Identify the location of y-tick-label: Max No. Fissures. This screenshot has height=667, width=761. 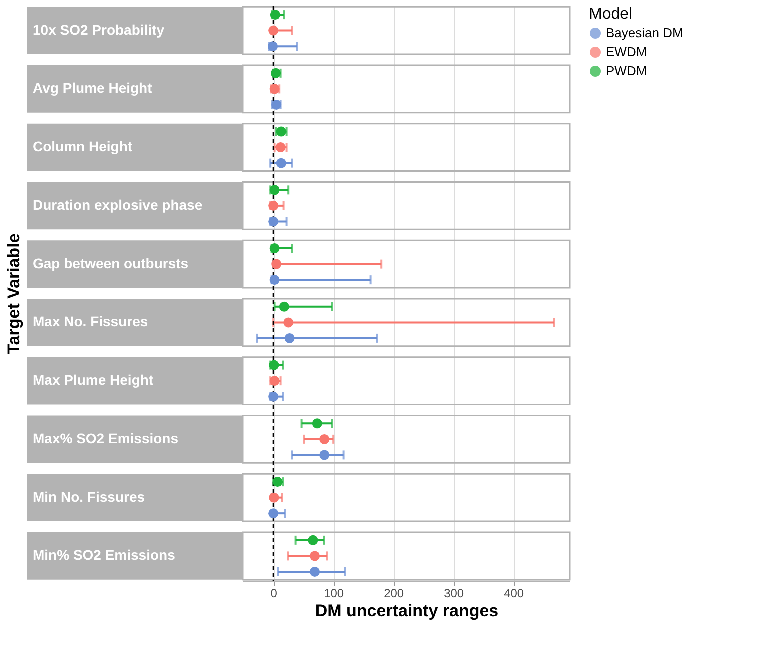
(90, 322).